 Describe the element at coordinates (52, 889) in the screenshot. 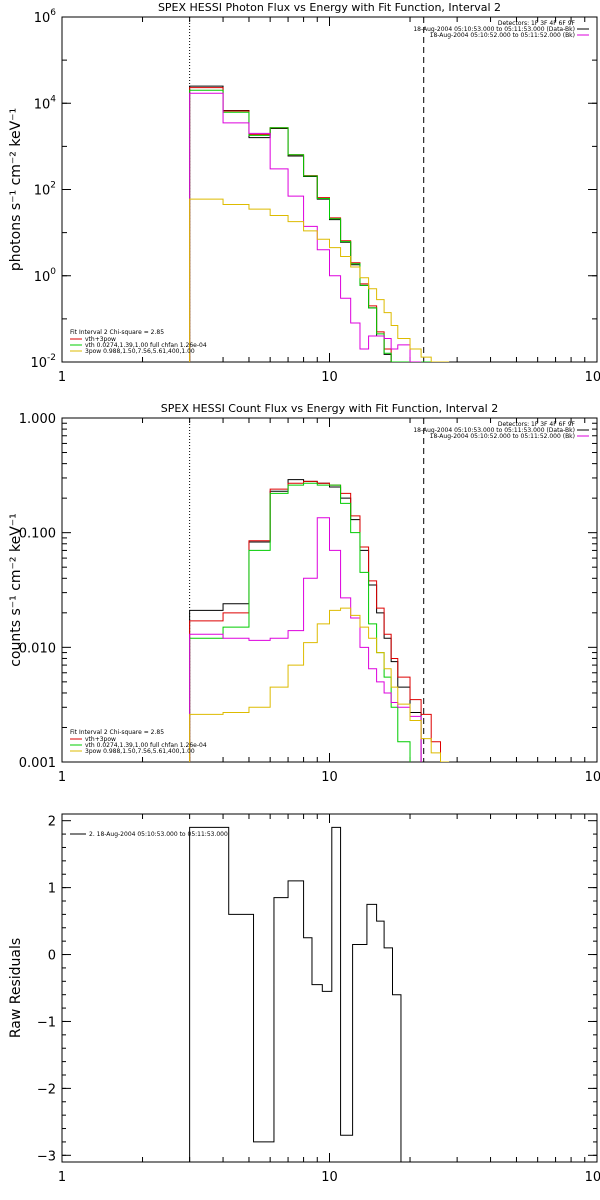

I see `y-tick-label: 1` at that location.